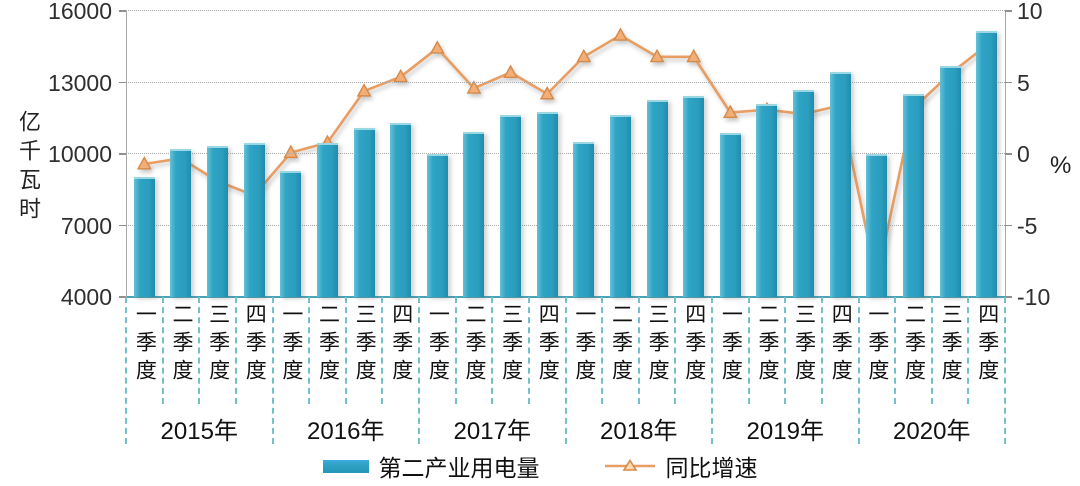  I want to click on x-label-2020-q4: 四季度, so click(986, 353).